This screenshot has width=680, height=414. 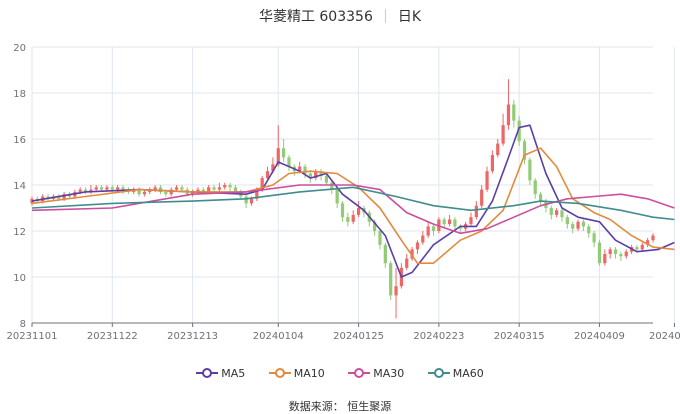 I want to click on legend-label-ma60: MA60, so click(x=468, y=373).